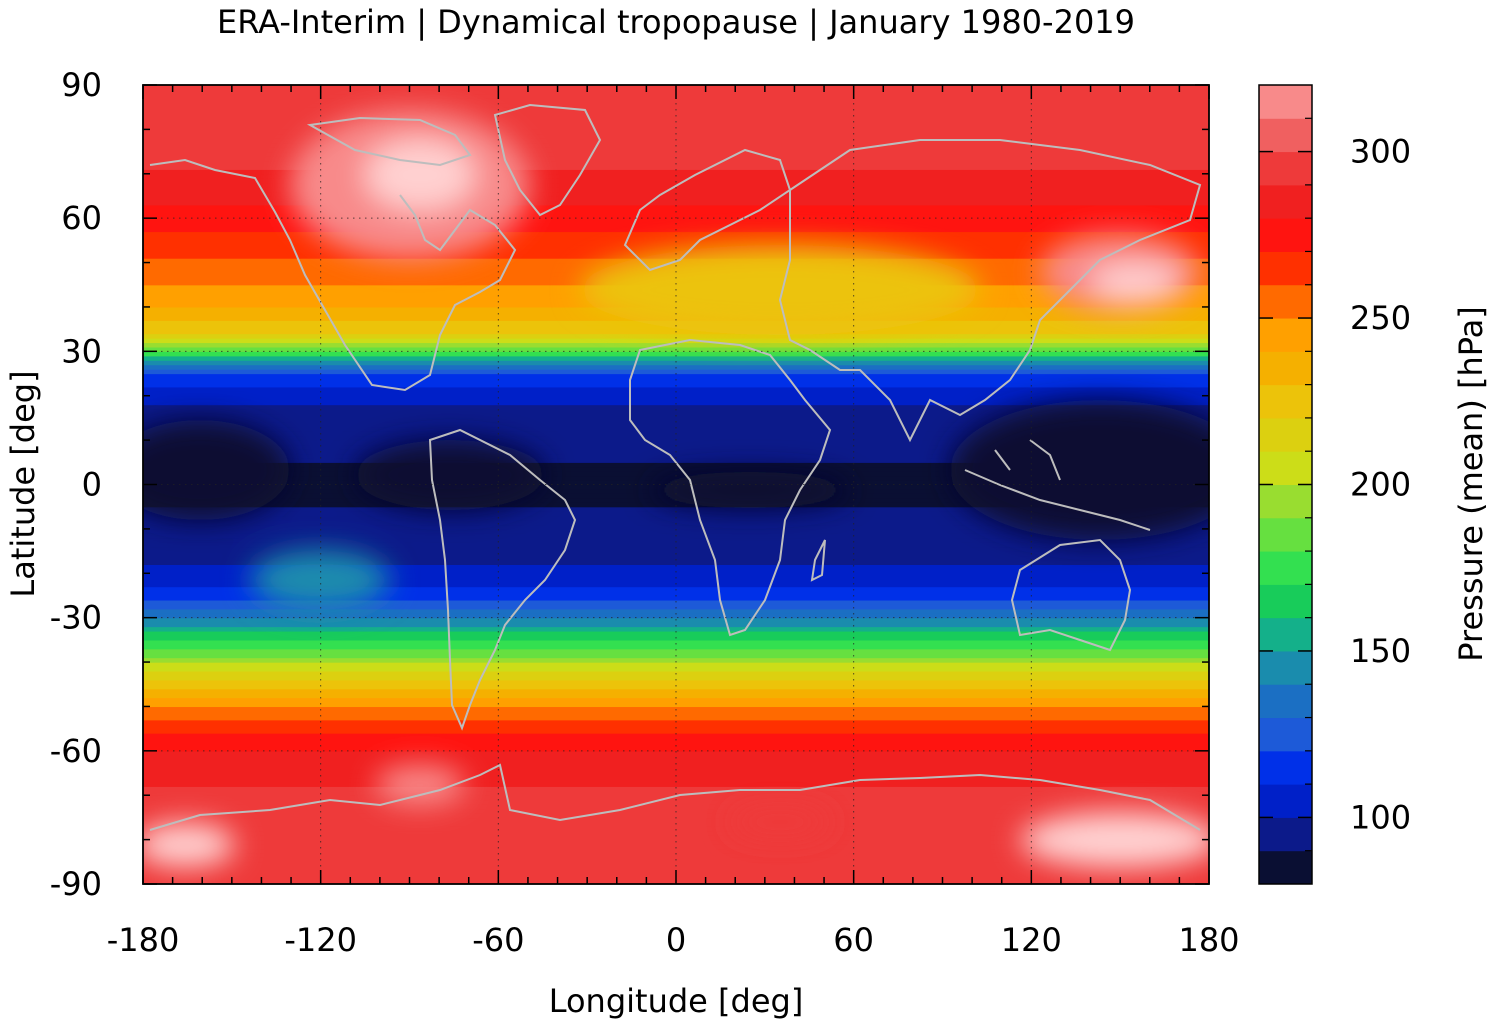 The width and height of the screenshot is (1493, 1029). What do you see at coordinates (1380, 318) in the screenshot?
I see `colorbar-tick-label: 250` at bounding box center [1380, 318].